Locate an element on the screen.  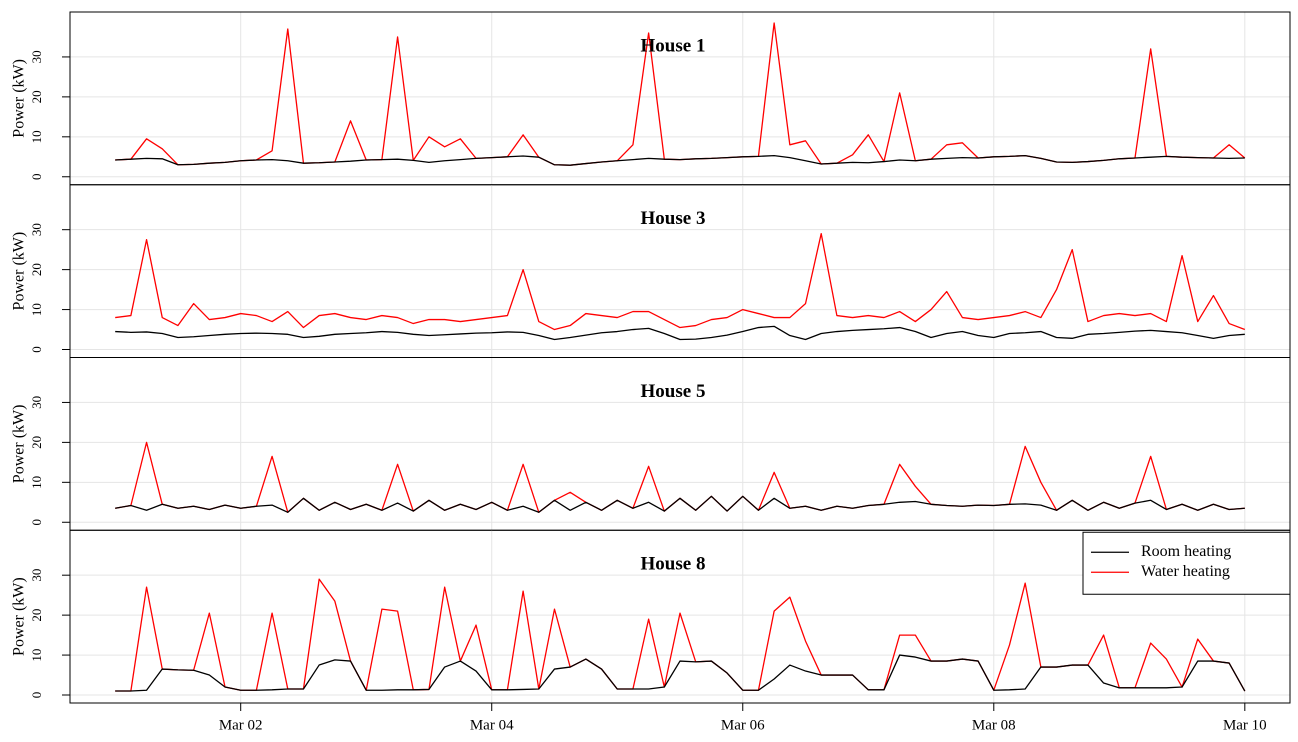
panel-title: House 1 is located at coordinates (673, 45).